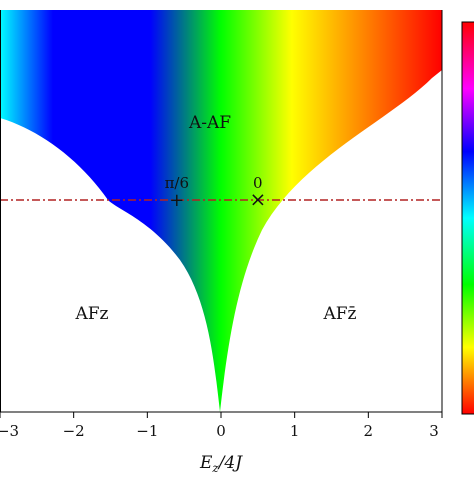 The width and height of the screenshot is (474, 478). I want to click on x-tick-label: 3, so click(434, 431).